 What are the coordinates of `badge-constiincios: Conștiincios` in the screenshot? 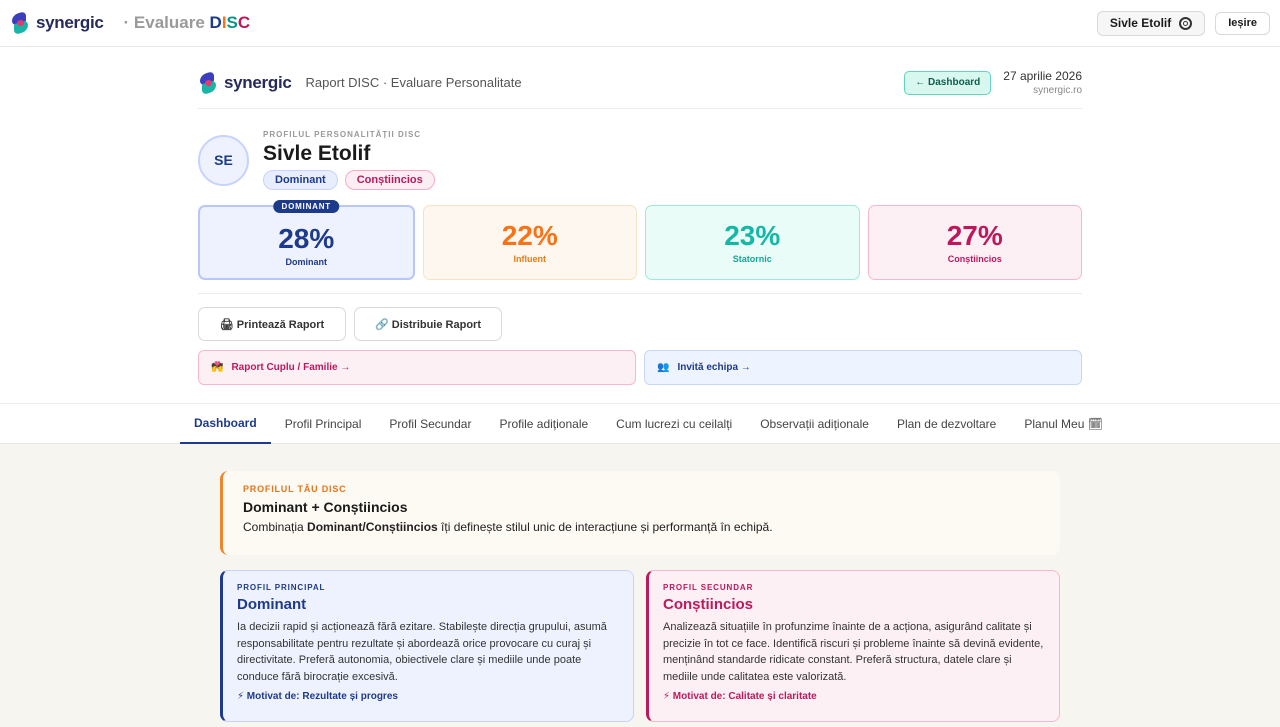 It's located at (389, 180).